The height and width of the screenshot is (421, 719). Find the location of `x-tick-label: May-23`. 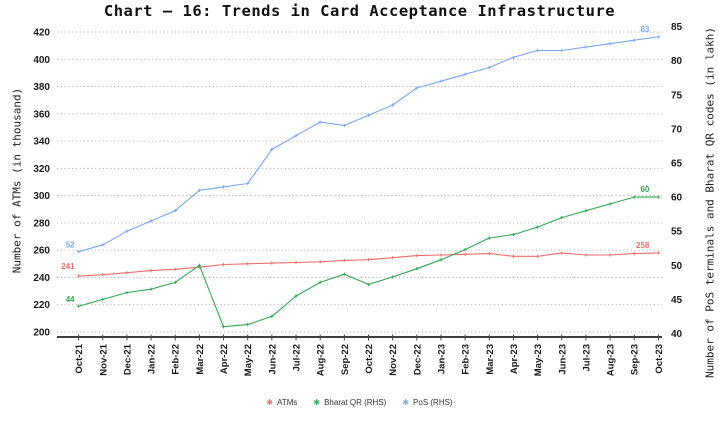

x-tick-label: May-23 is located at coordinates (538, 360).